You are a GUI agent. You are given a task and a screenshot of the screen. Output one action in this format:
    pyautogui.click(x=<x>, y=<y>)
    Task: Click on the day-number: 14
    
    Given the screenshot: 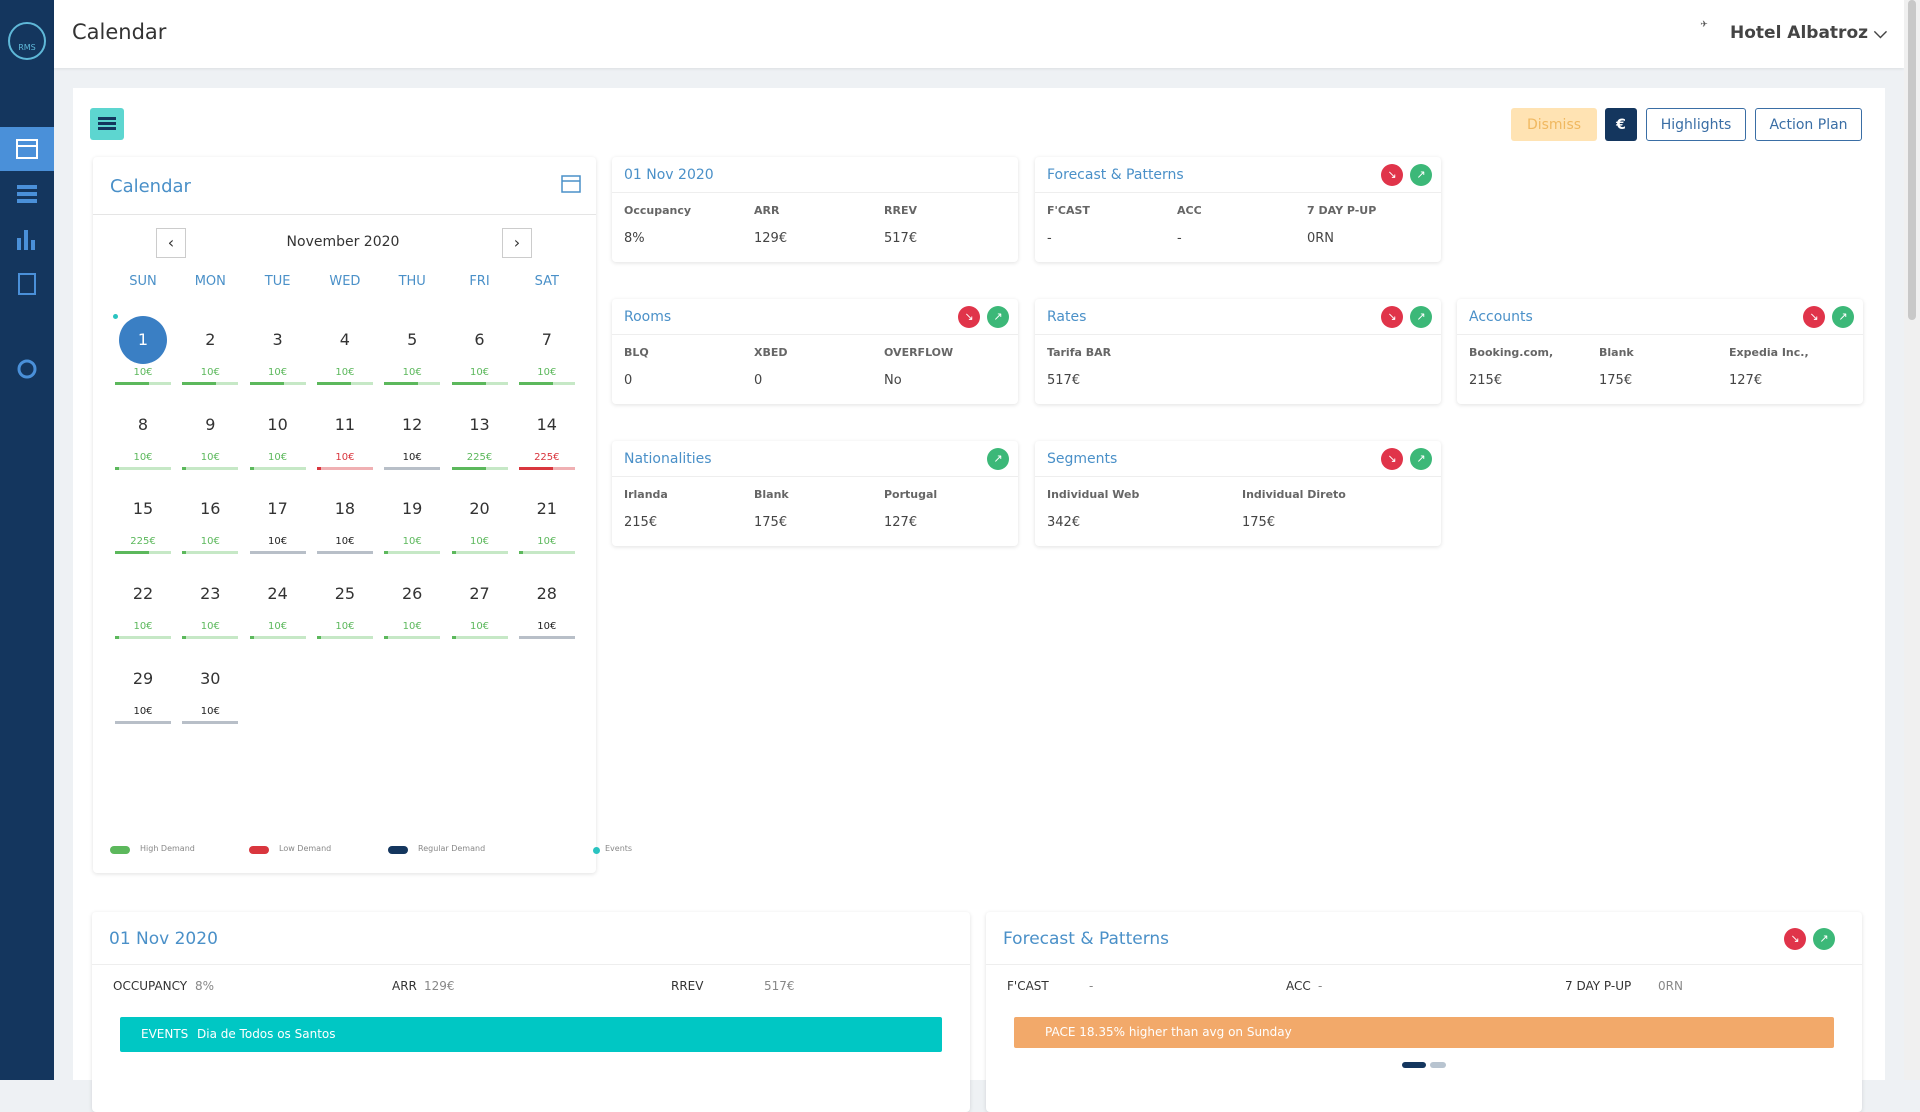 What is the action you would take?
    pyautogui.click(x=546, y=424)
    